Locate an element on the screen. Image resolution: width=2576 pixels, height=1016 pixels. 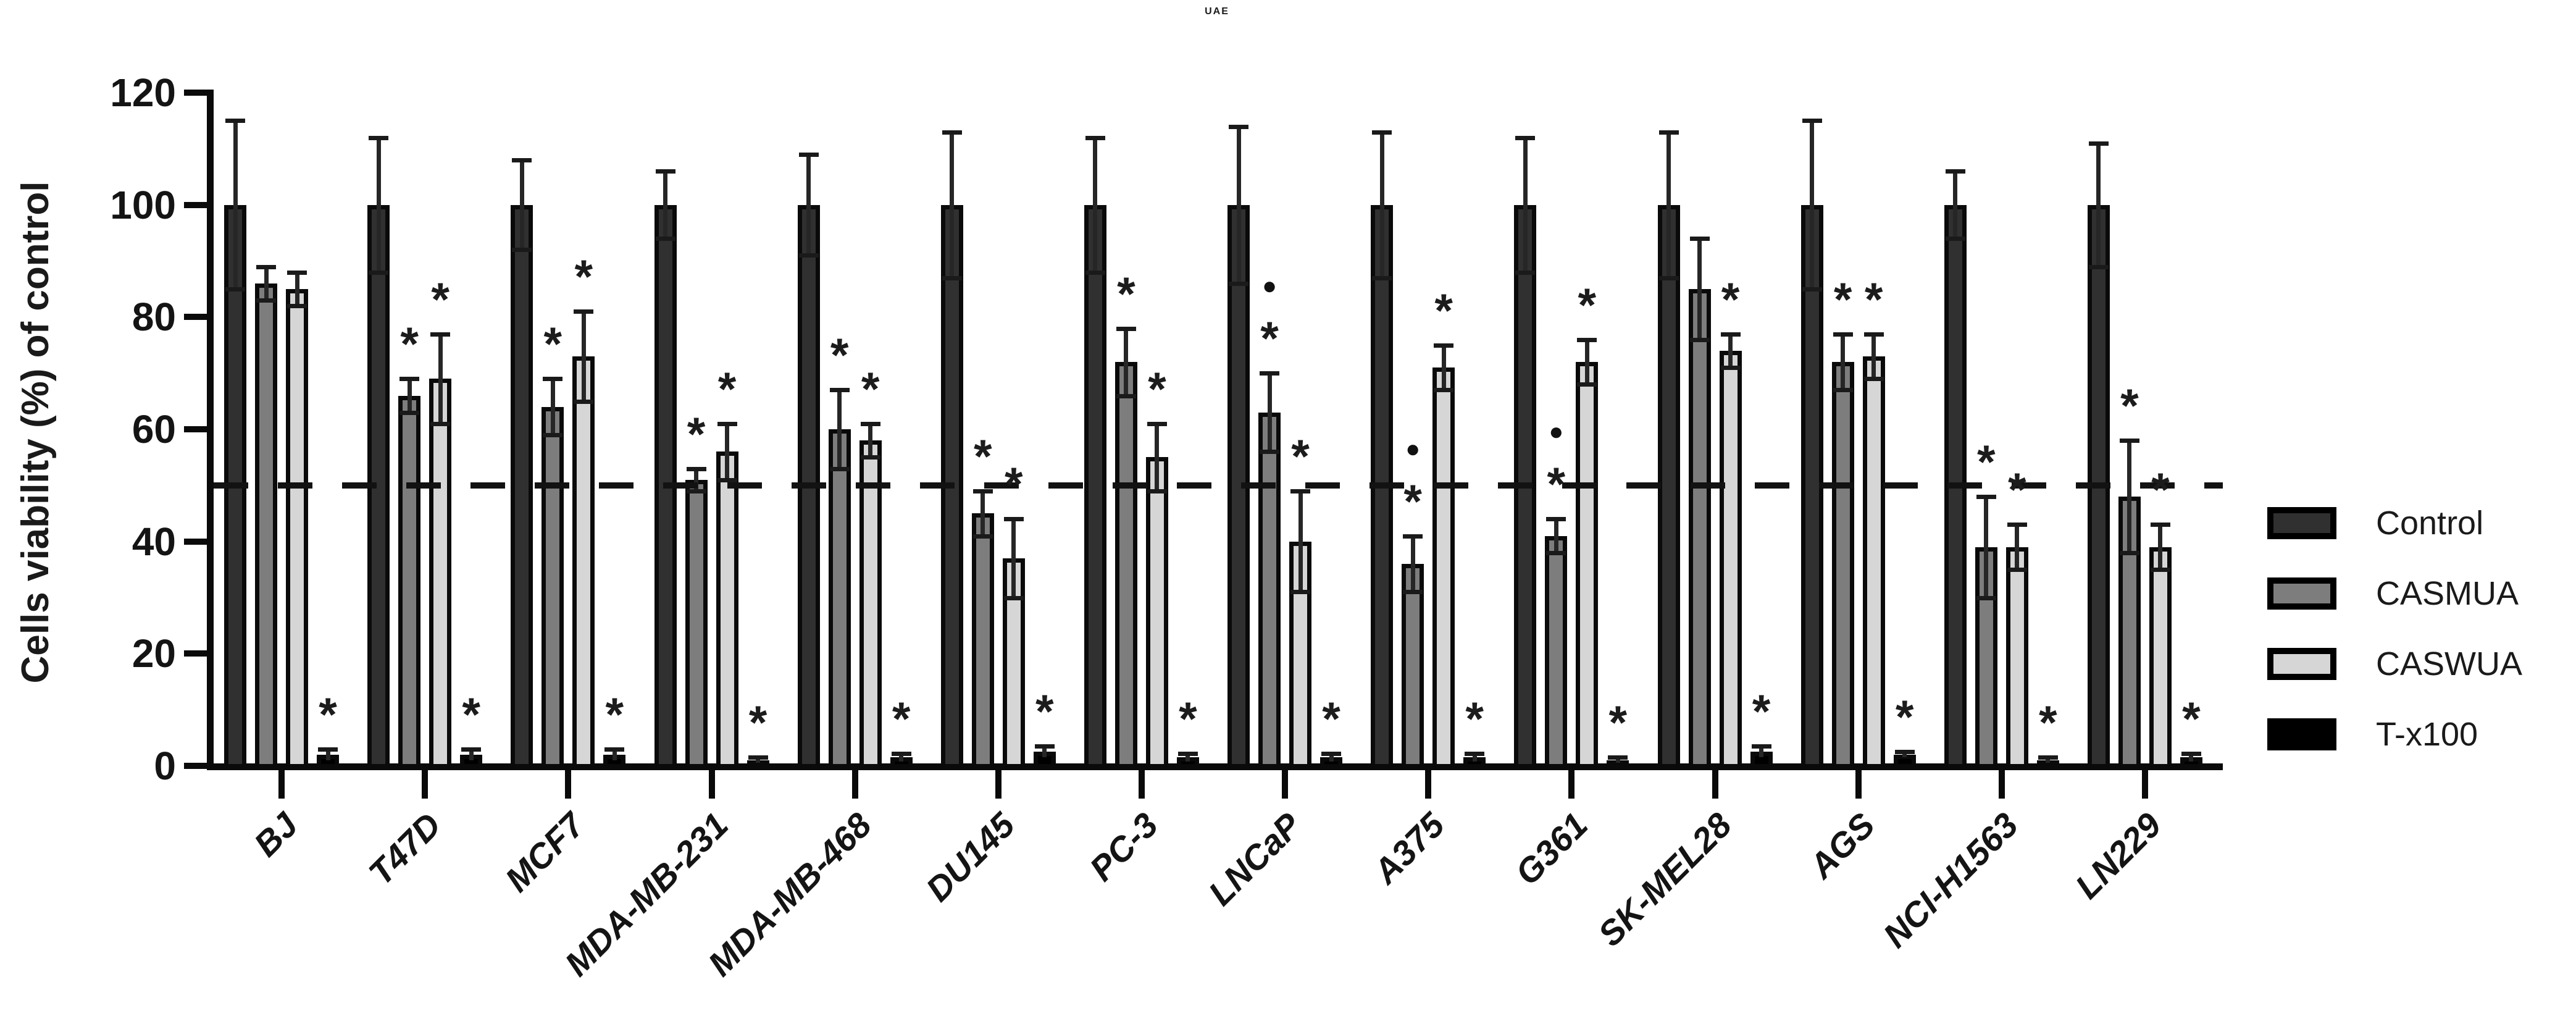
legend-swatch-caswua is located at coordinates (2301, 664).